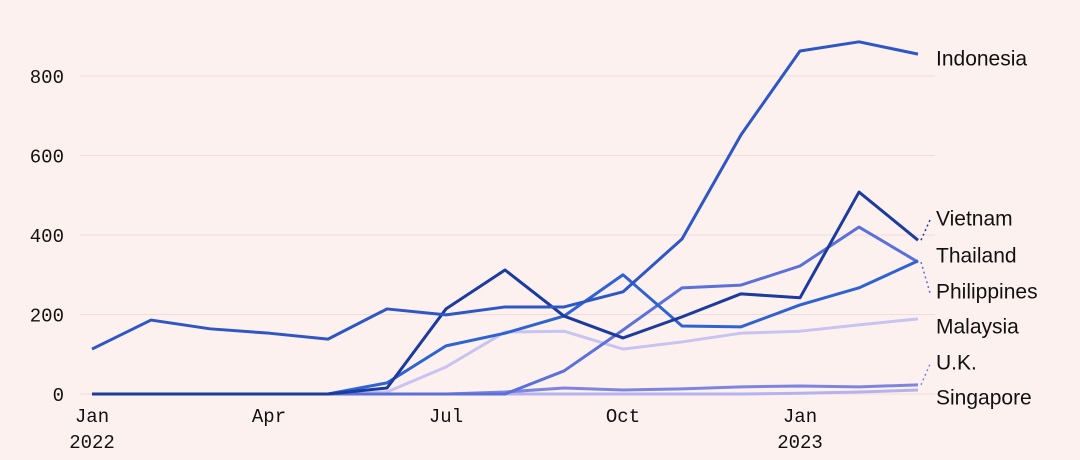  I want to click on x-tick-label: Jan 2022, so click(92, 430).